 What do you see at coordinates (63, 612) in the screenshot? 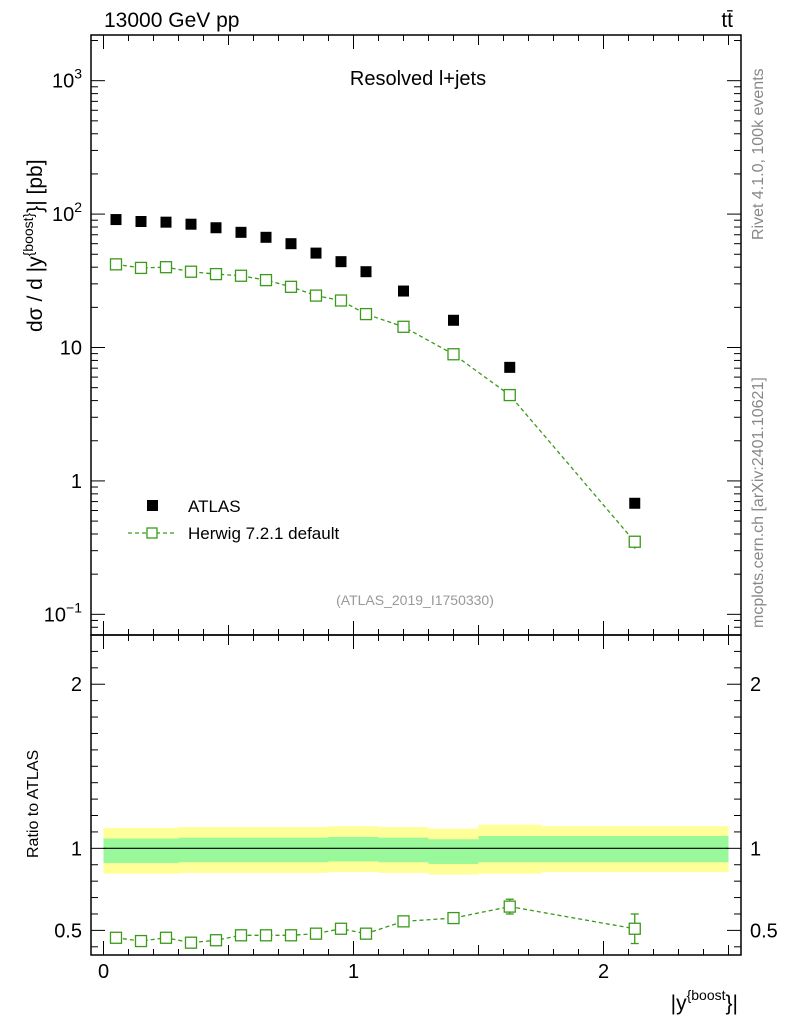
I see `main-y-tick-label: 10⁻¹` at bounding box center [63, 612].